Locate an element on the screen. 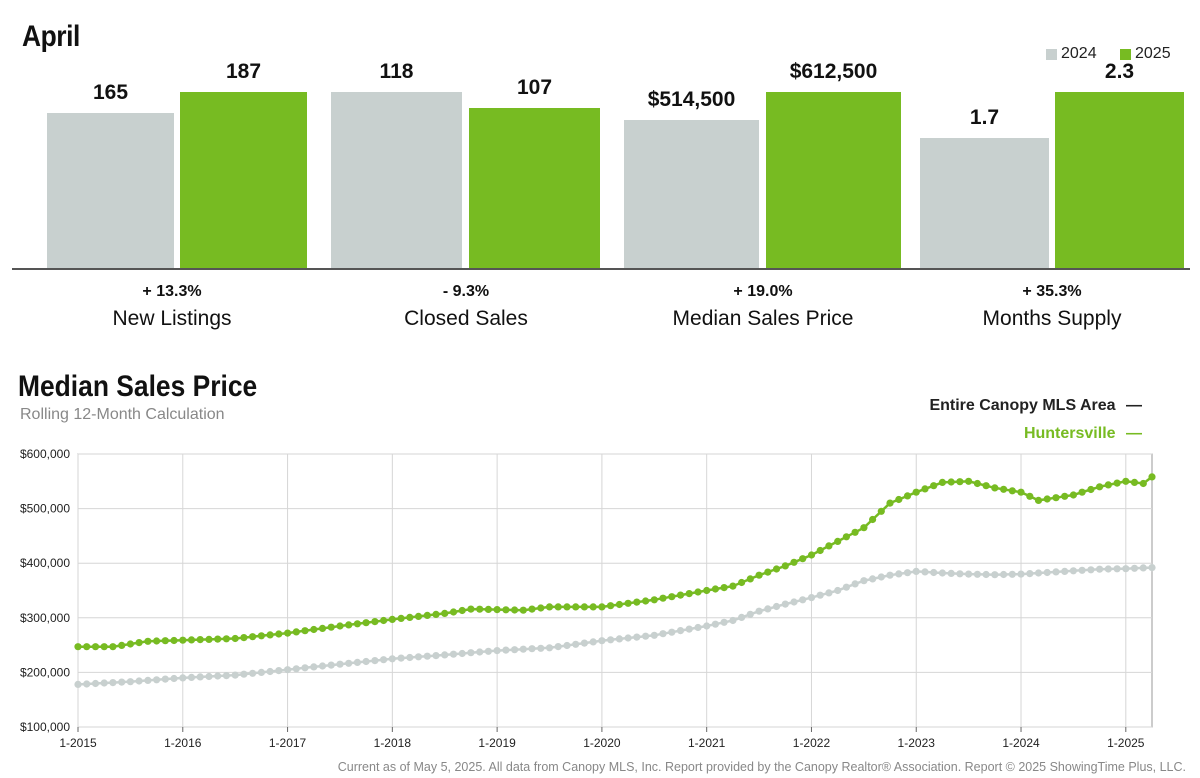  y-tick-label-4: $500,000 is located at coordinates (45, 509).